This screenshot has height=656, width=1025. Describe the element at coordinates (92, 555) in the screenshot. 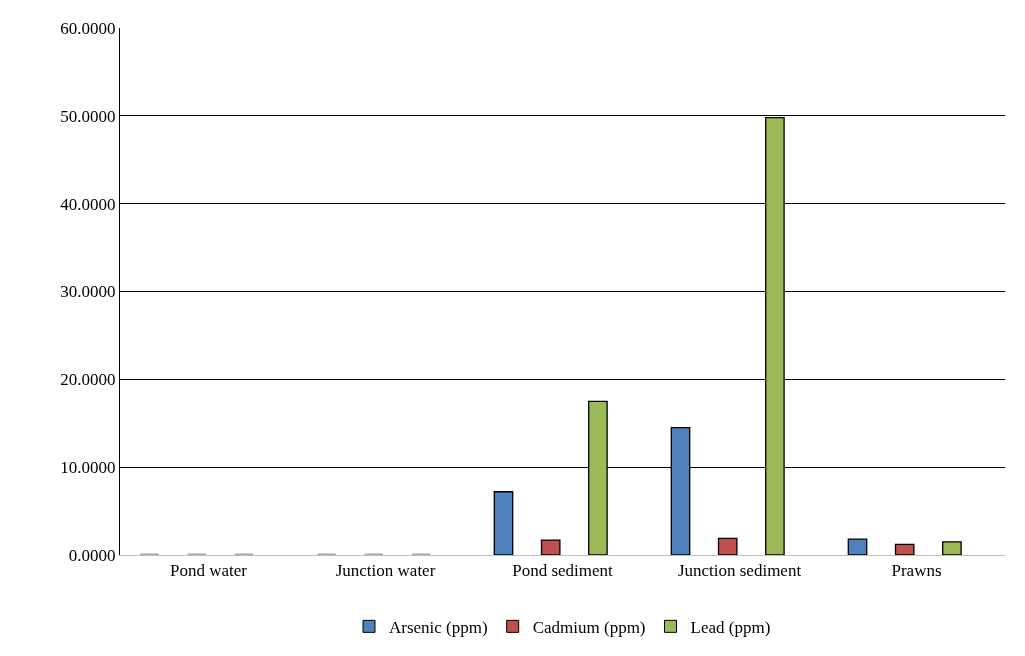

I see `y-tick-label: 0.0000` at that location.